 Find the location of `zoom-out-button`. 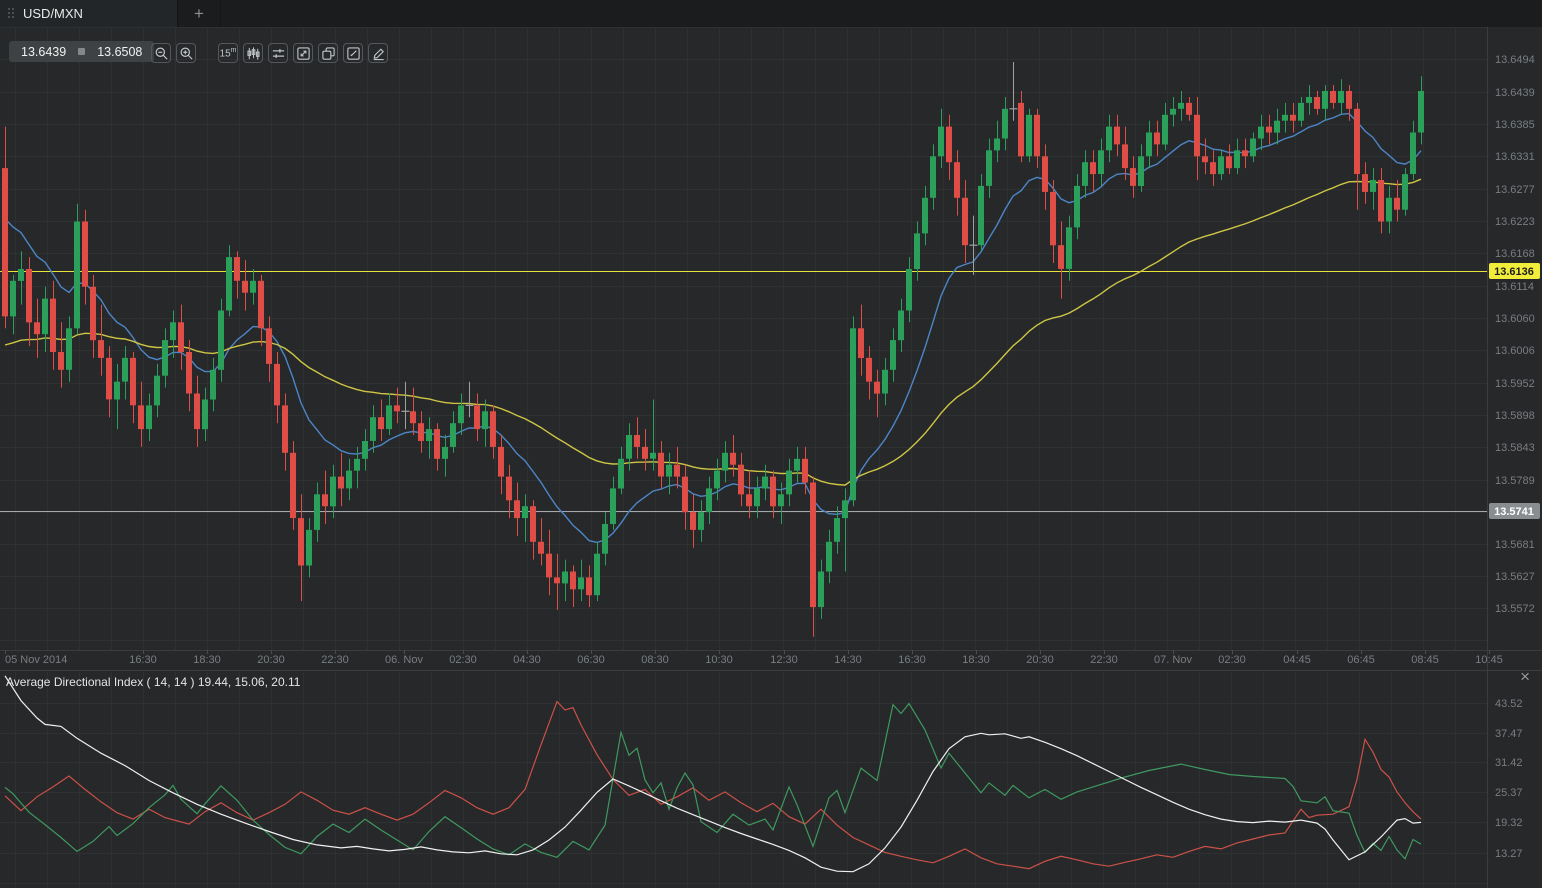

zoom-out-button is located at coordinates (161, 53).